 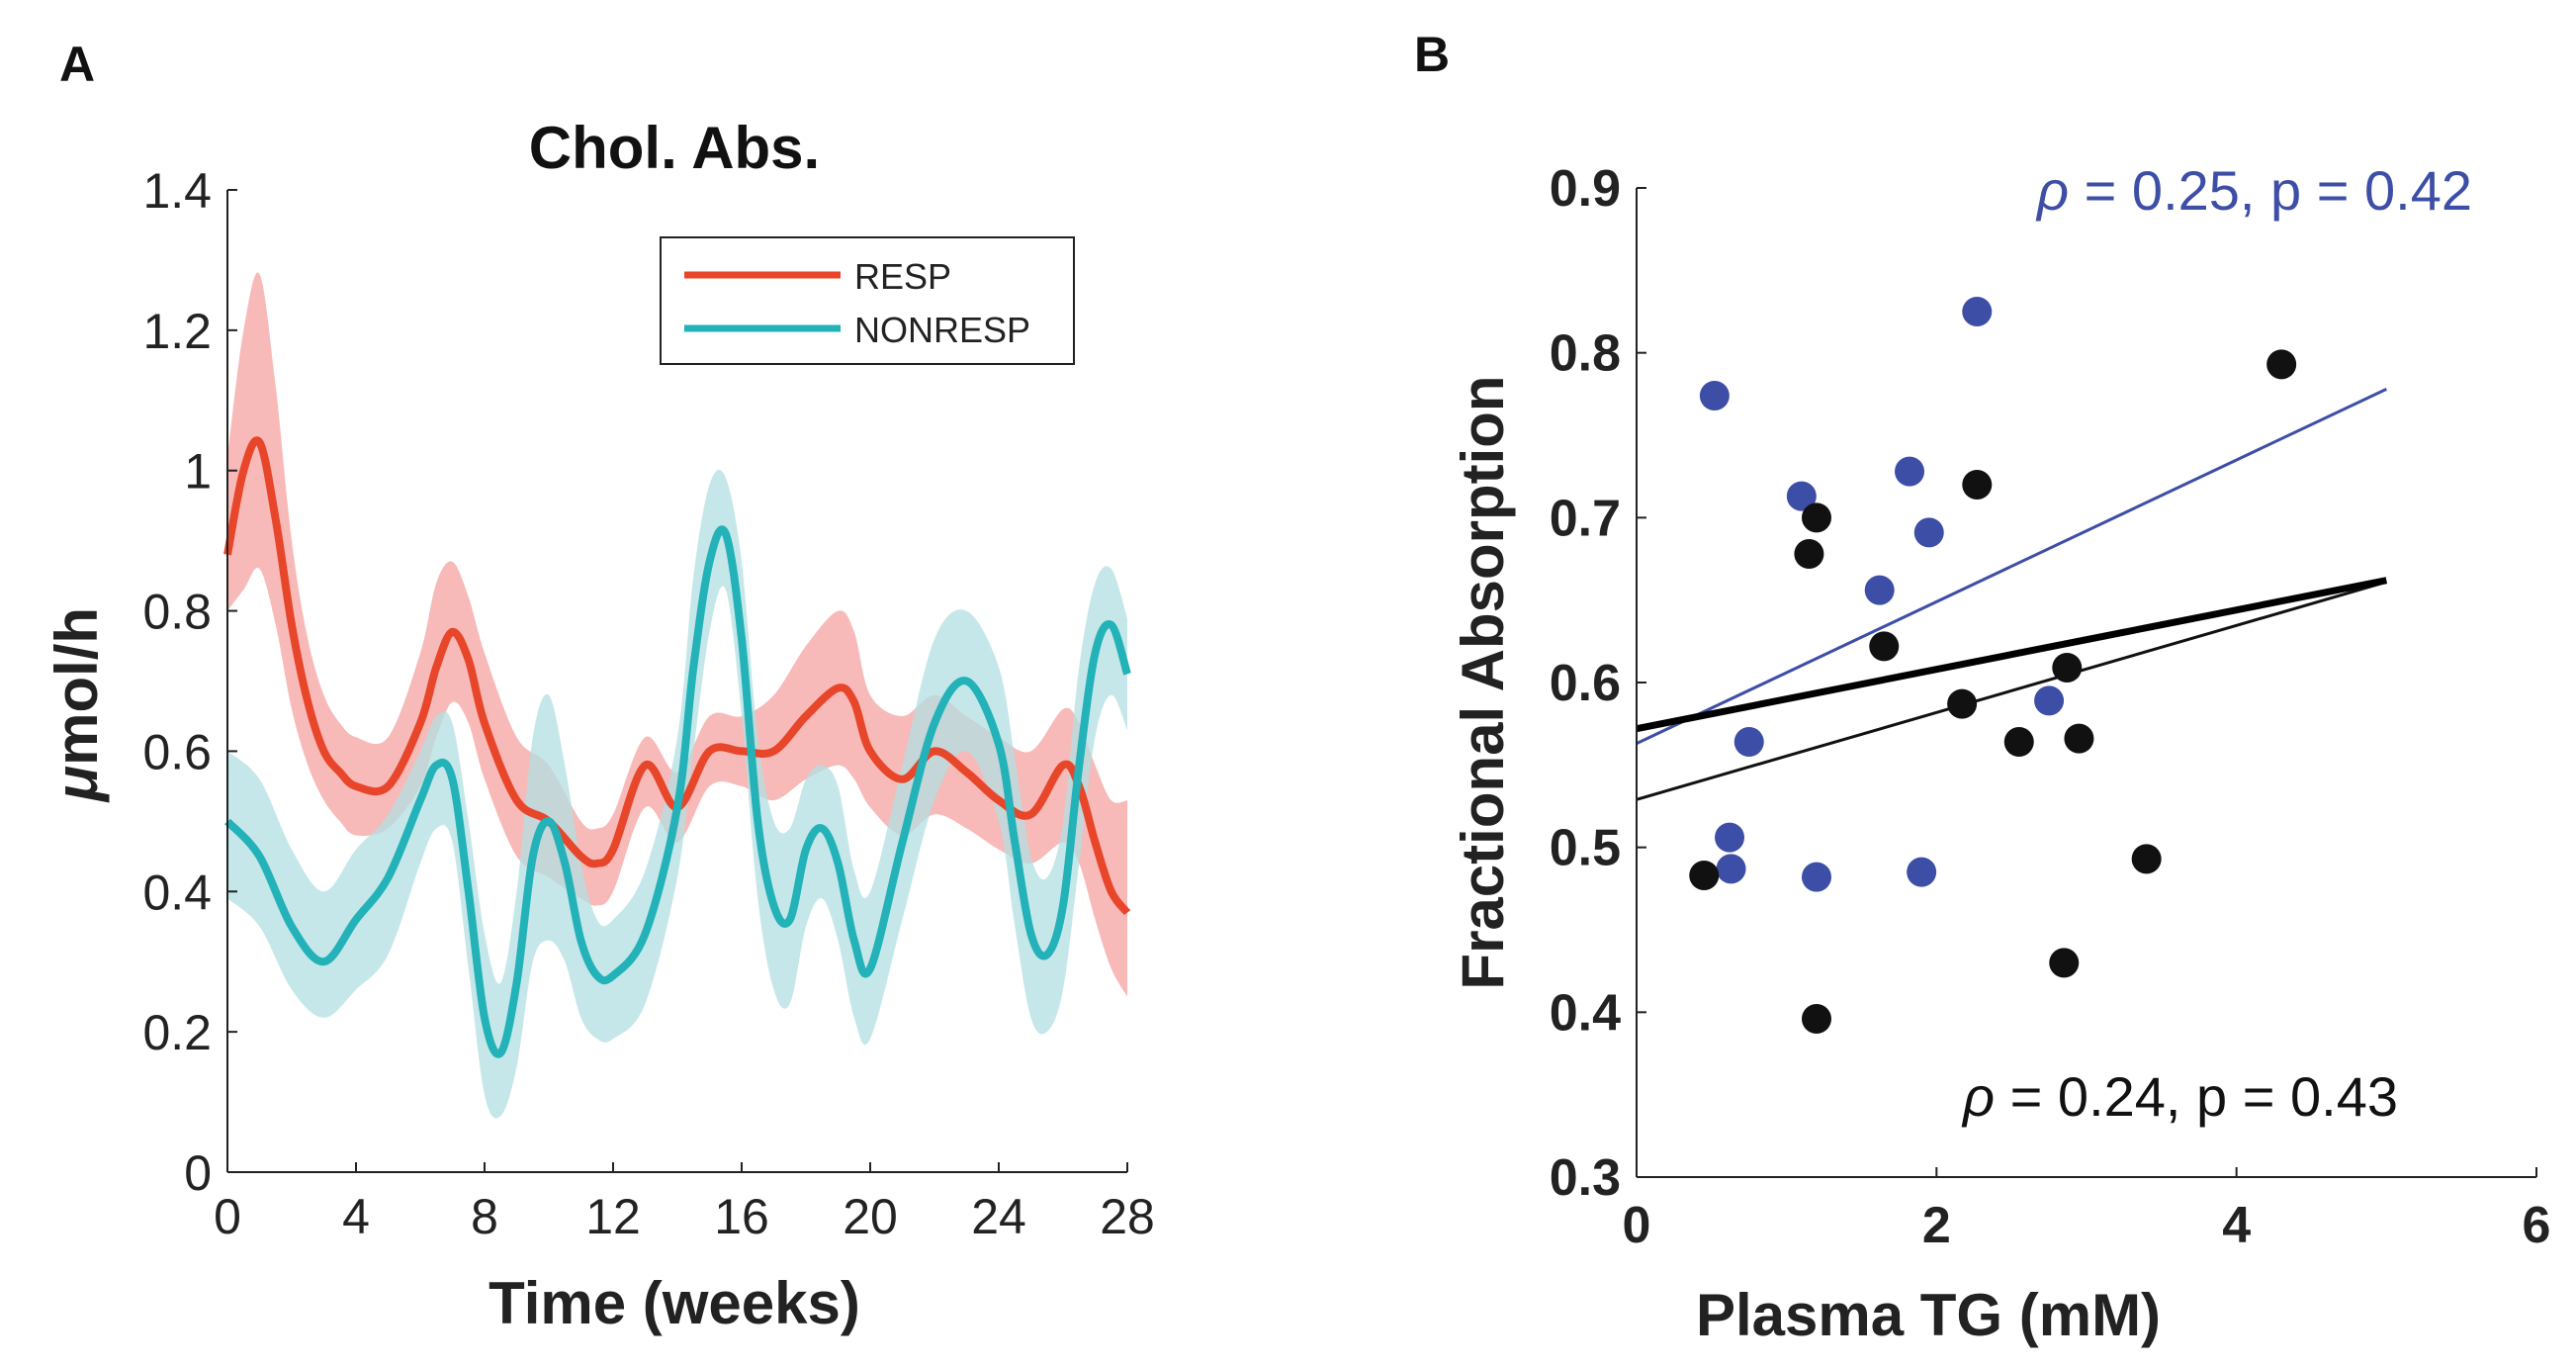 I want to click on chart-b-xlabel: Plasma TG (mM), so click(x=1928, y=1315).